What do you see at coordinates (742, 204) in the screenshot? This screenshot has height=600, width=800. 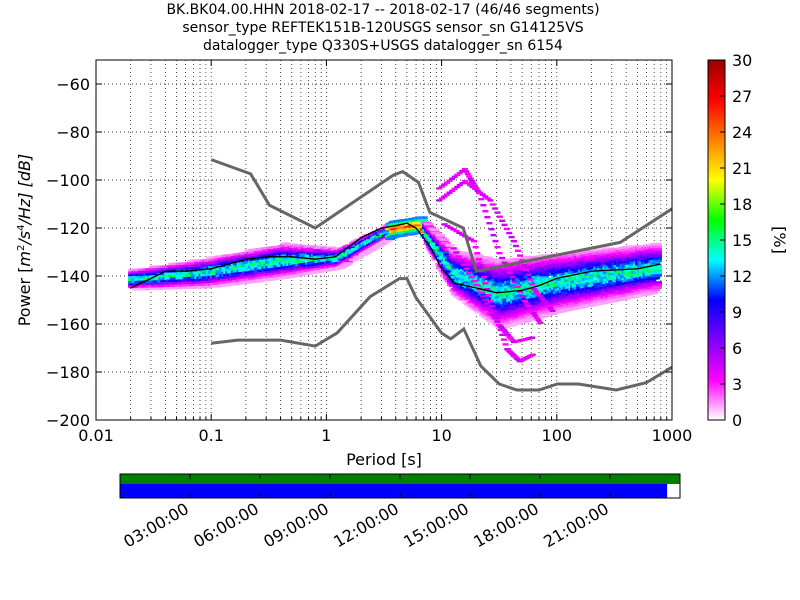 I see `colorbar-tick-label: 18` at bounding box center [742, 204].